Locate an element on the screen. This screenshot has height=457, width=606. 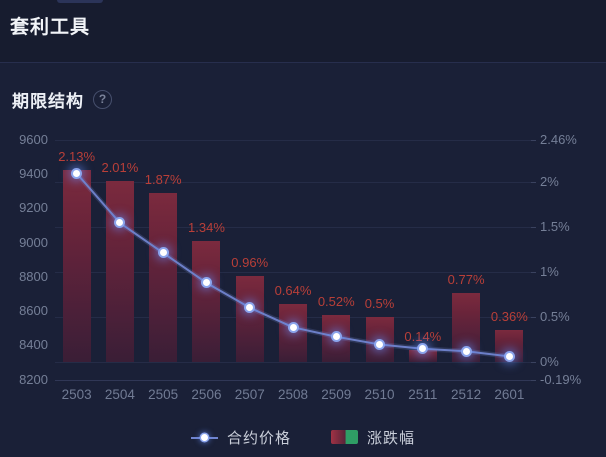
left-axis-label: 9600 is located at coordinates (33, 139).